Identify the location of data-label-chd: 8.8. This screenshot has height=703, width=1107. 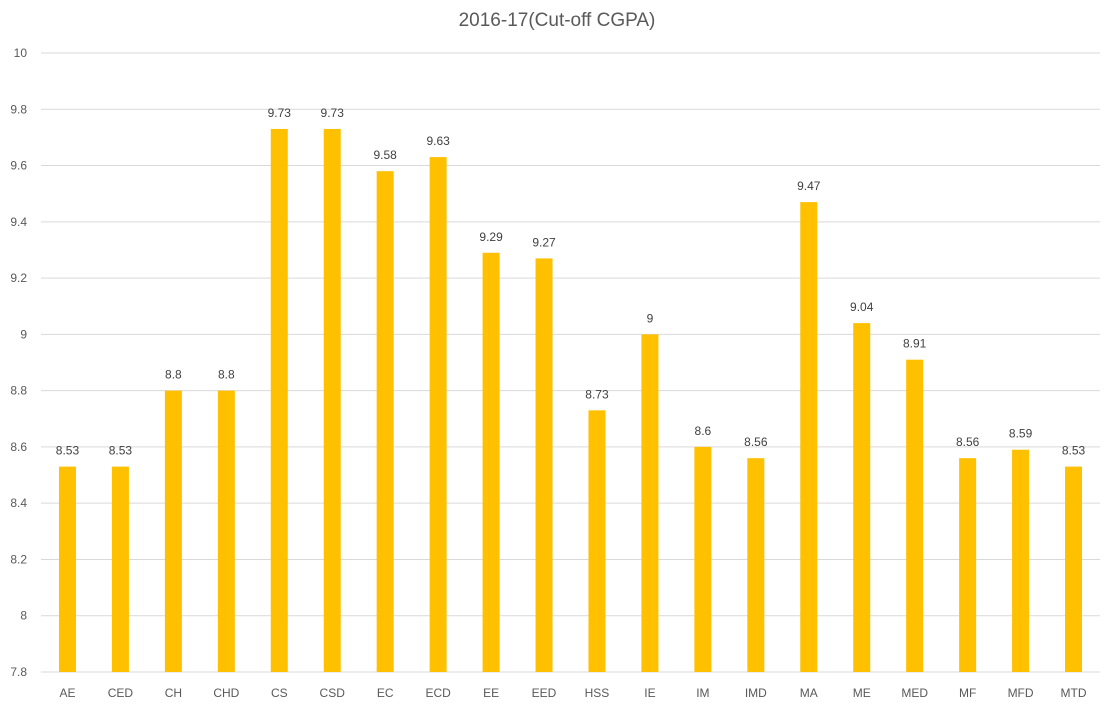
(226, 375).